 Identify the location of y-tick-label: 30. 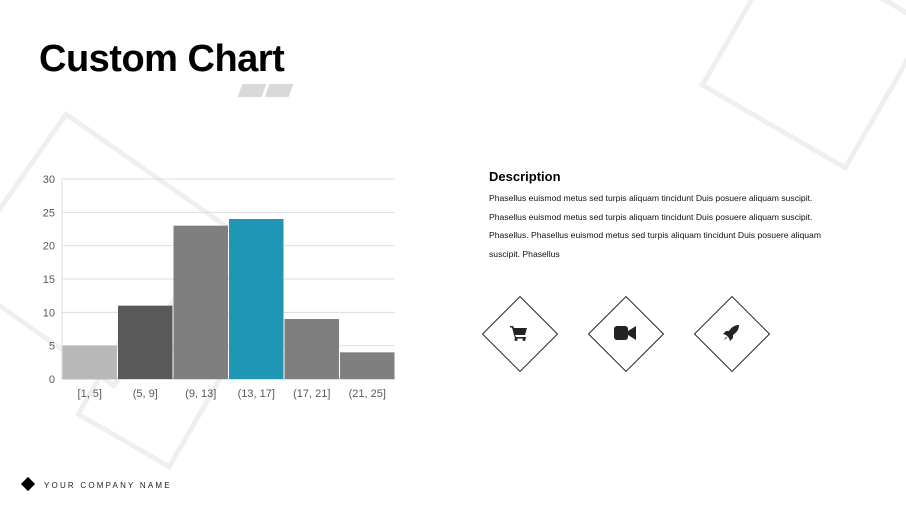
(49, 180).